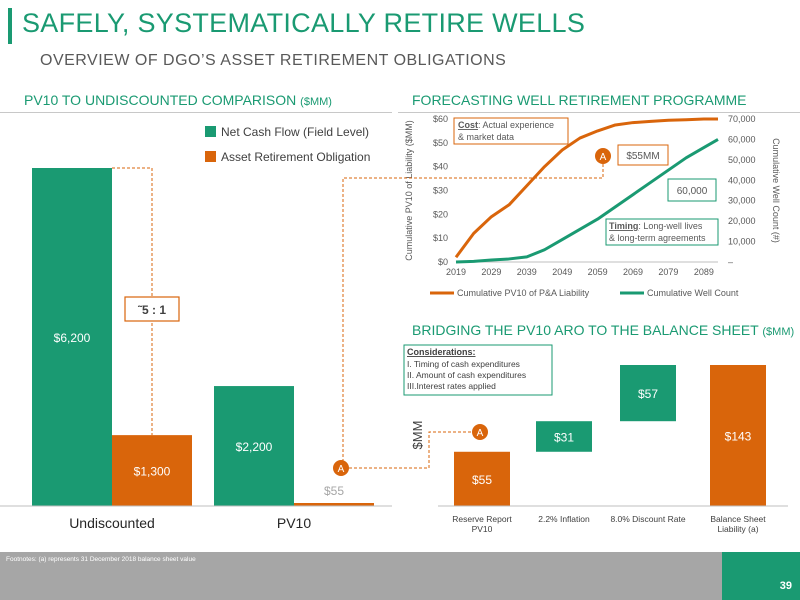  What do you see at coordinates (486, 137) in the screenshot?
I see `cost-callout-line2: & market data` at bounding box center [486, 137].